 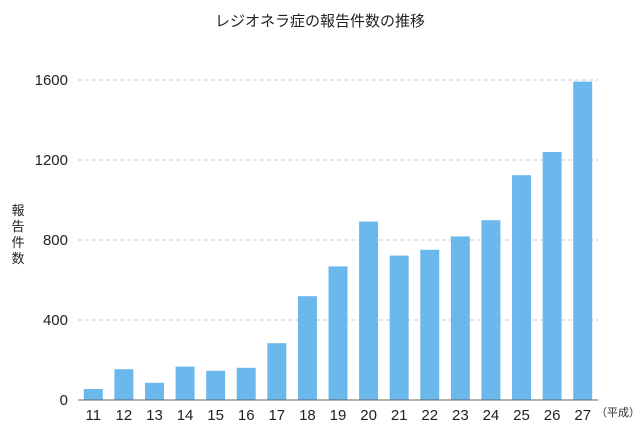 I want to click on y-tick-label: 1600, so click(x=51, y=80).